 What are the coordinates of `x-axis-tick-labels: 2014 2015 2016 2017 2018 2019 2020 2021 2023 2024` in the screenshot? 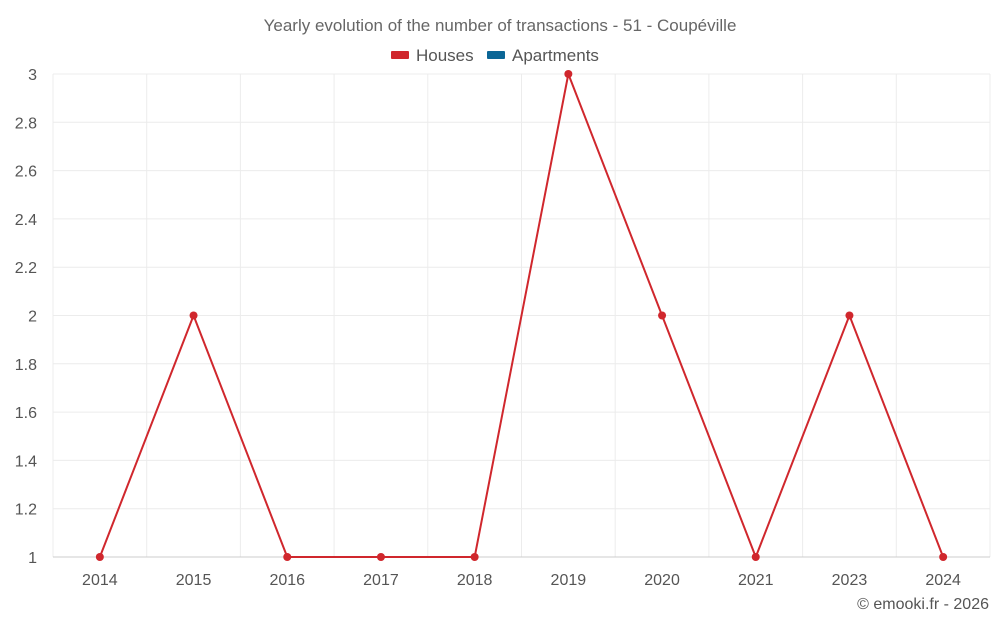 It's located at (521, 580).